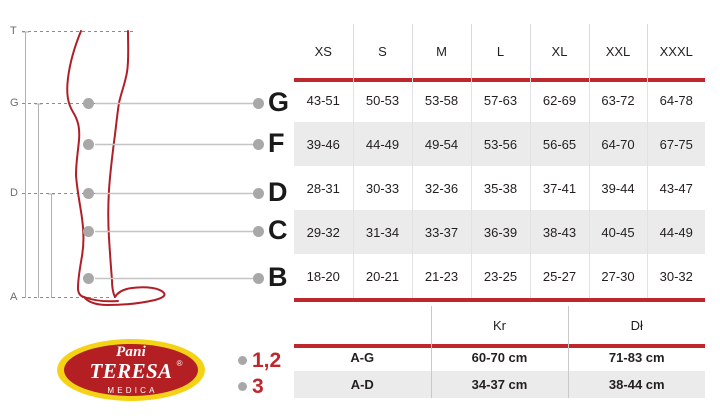 This screenshot has height=419, width=720. I want to click on column-header-xxxl: XXXL, so click(676, 51).